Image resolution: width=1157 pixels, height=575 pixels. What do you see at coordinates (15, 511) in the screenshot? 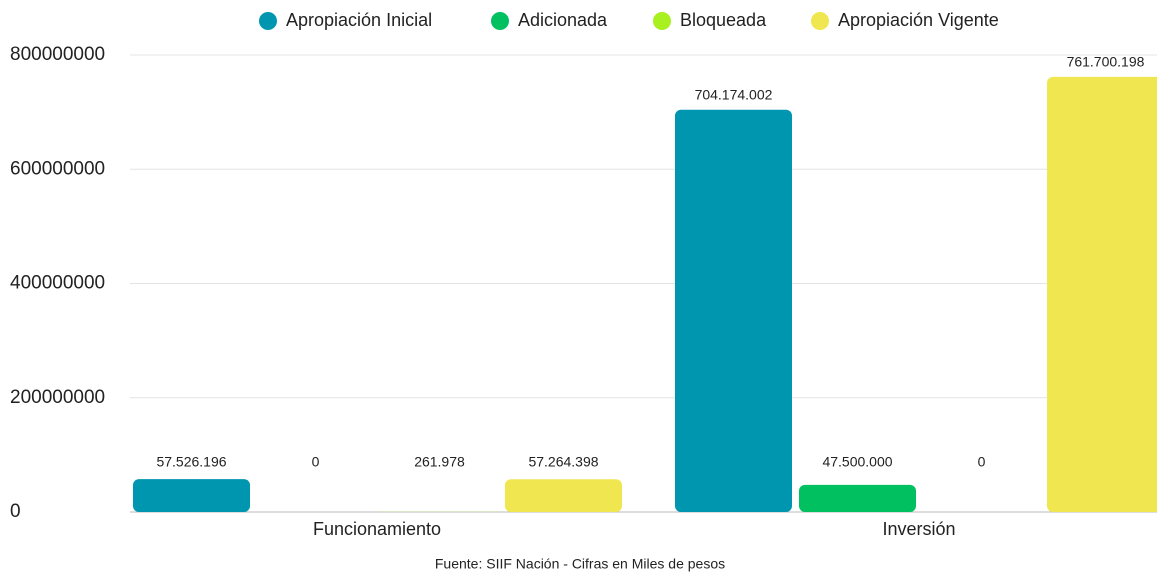
I see `y-tick-label: 0` at bounding box center [15, 511].